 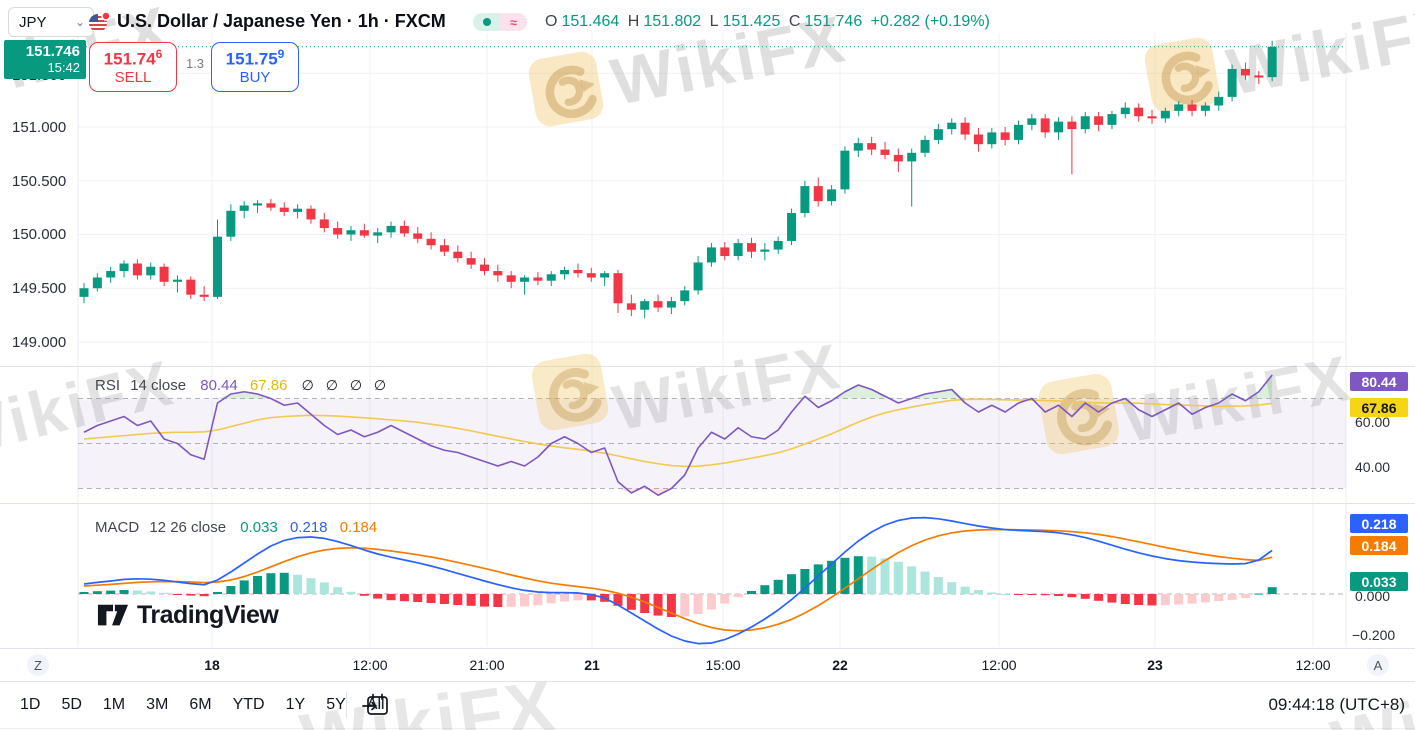 What do you see at coordinates (255, 77) in the screenshot?
I see `buy-label: BUY` at bounding box center [255, 77].